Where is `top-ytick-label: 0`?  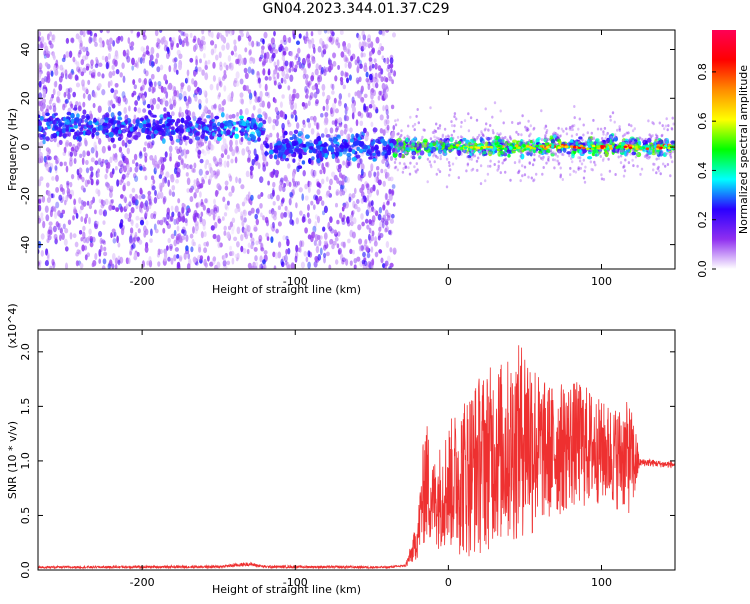
top-ytick-label: 0 is located at coordinates (25, 147).